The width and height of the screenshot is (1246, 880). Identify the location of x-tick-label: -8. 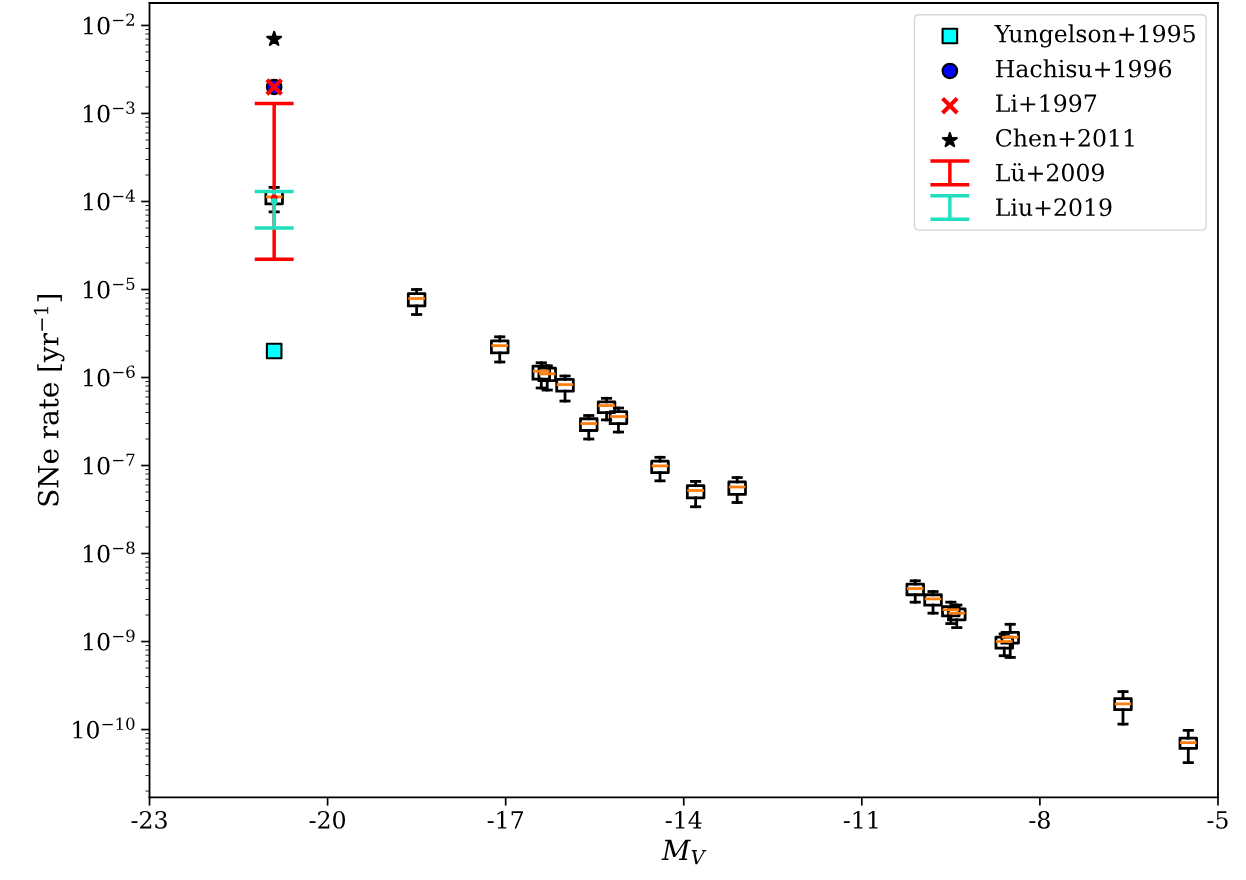
(1039, 819).